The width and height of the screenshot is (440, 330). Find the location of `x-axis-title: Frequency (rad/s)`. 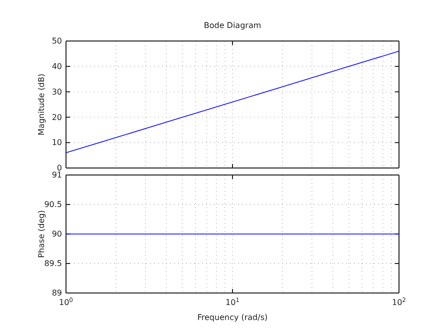

x-axis-title: Frequency (rad/s) is located at coordinates (232, 317).